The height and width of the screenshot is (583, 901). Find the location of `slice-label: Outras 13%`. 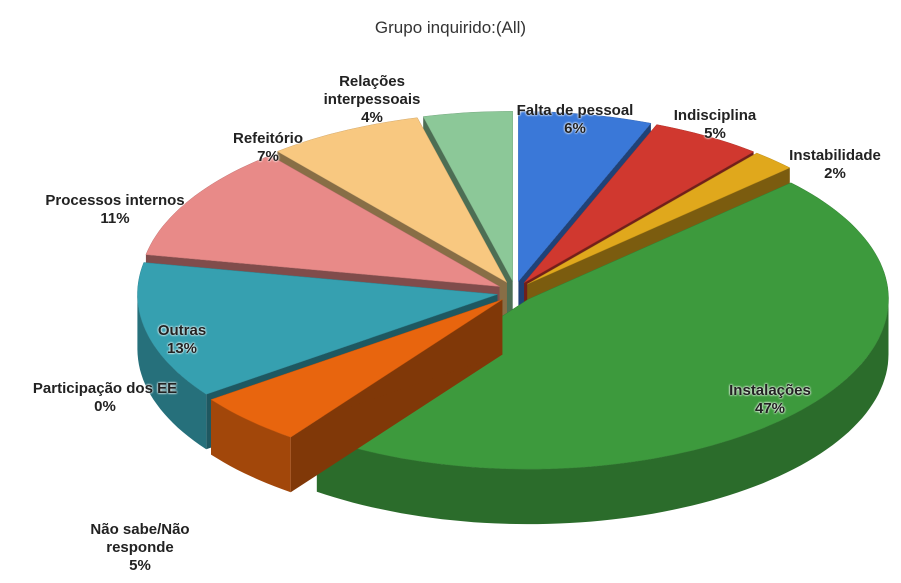

slice-label: Outras 13% is located at coordinates (182, 340).